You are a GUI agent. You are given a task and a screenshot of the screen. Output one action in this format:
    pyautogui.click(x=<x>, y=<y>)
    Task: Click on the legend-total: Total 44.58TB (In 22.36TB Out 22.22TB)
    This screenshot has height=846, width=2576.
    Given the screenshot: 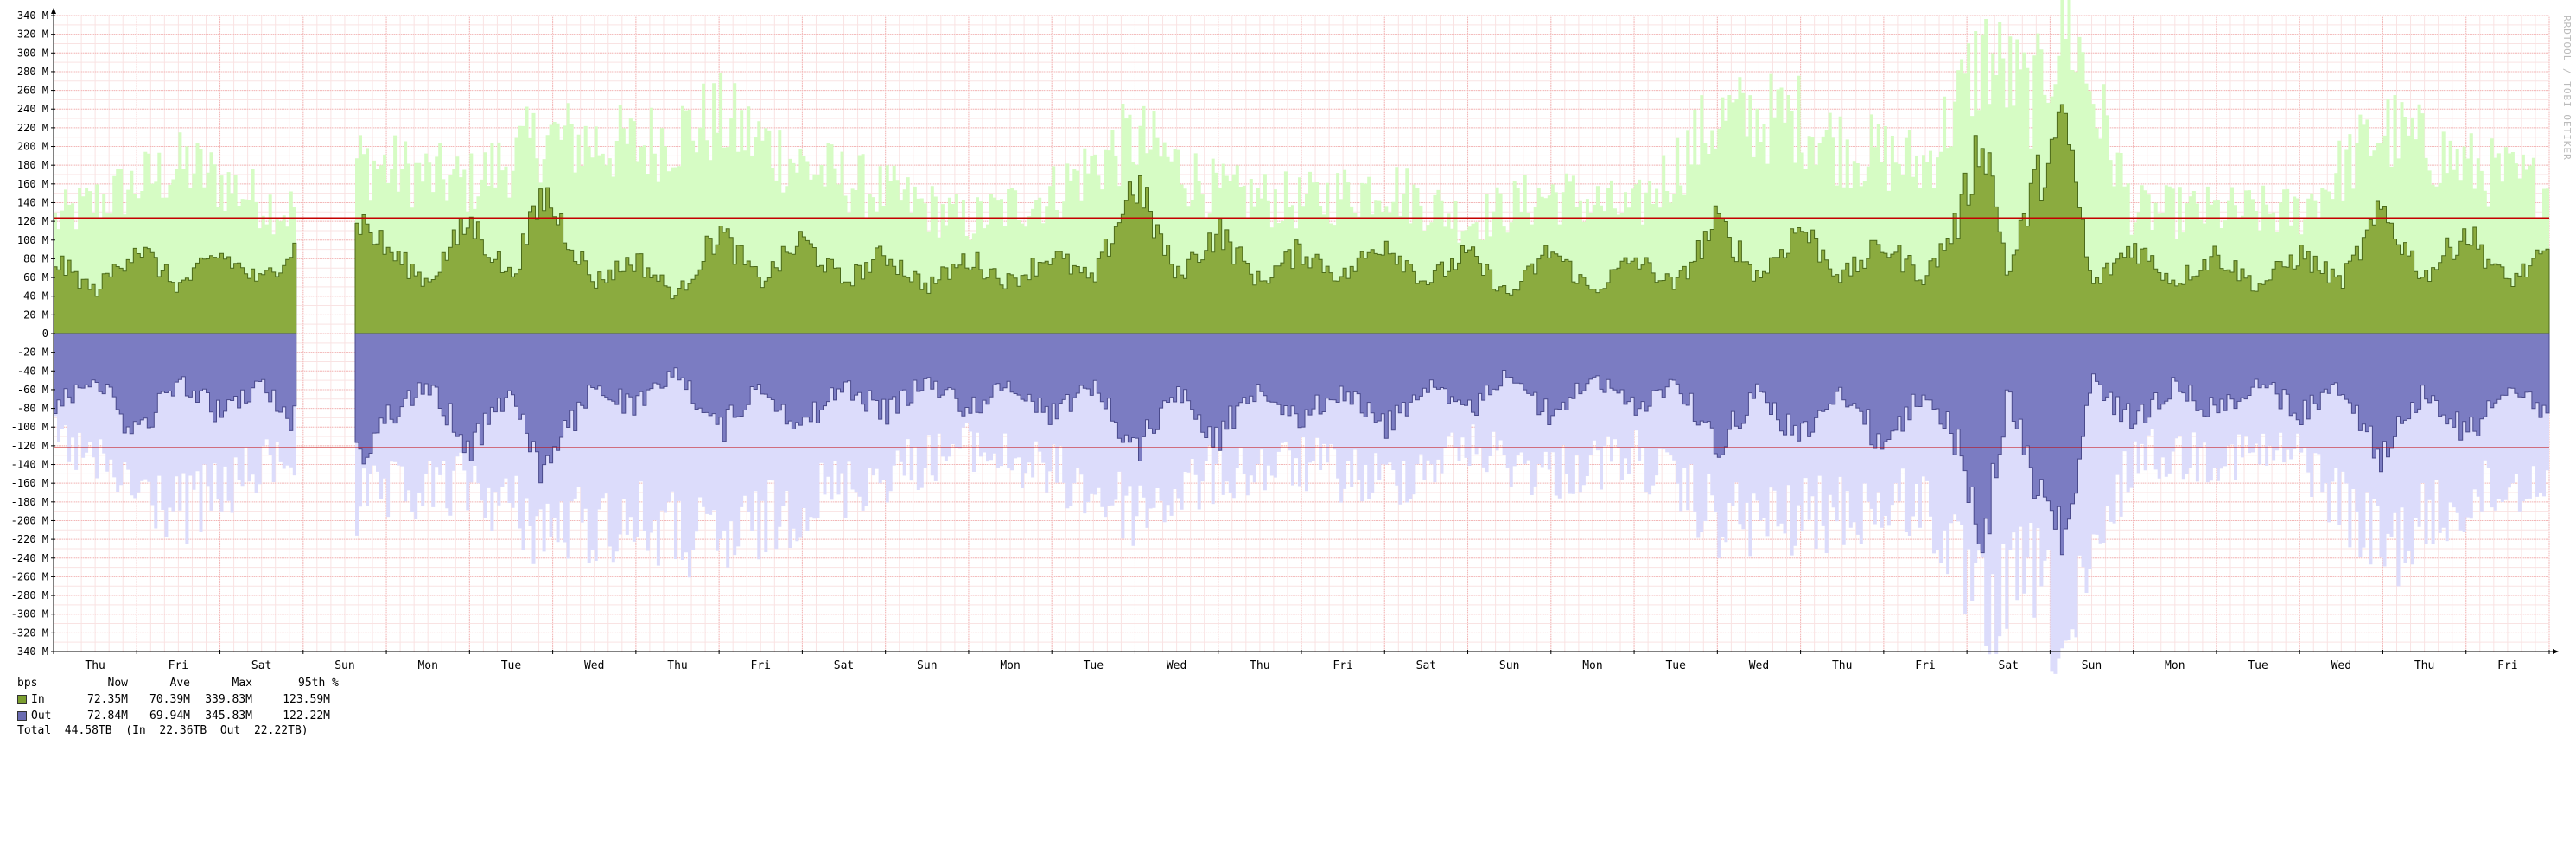 What is the action you would take?
    pyautogui.click(x=162, y=730)
    